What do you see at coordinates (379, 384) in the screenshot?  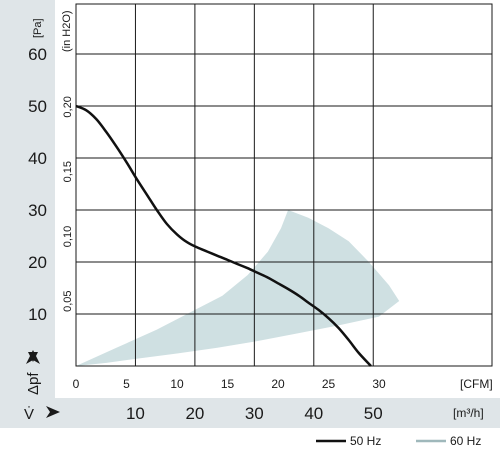 I see `x-tick-cfm-label: 30` at bounding box center [379, 384].